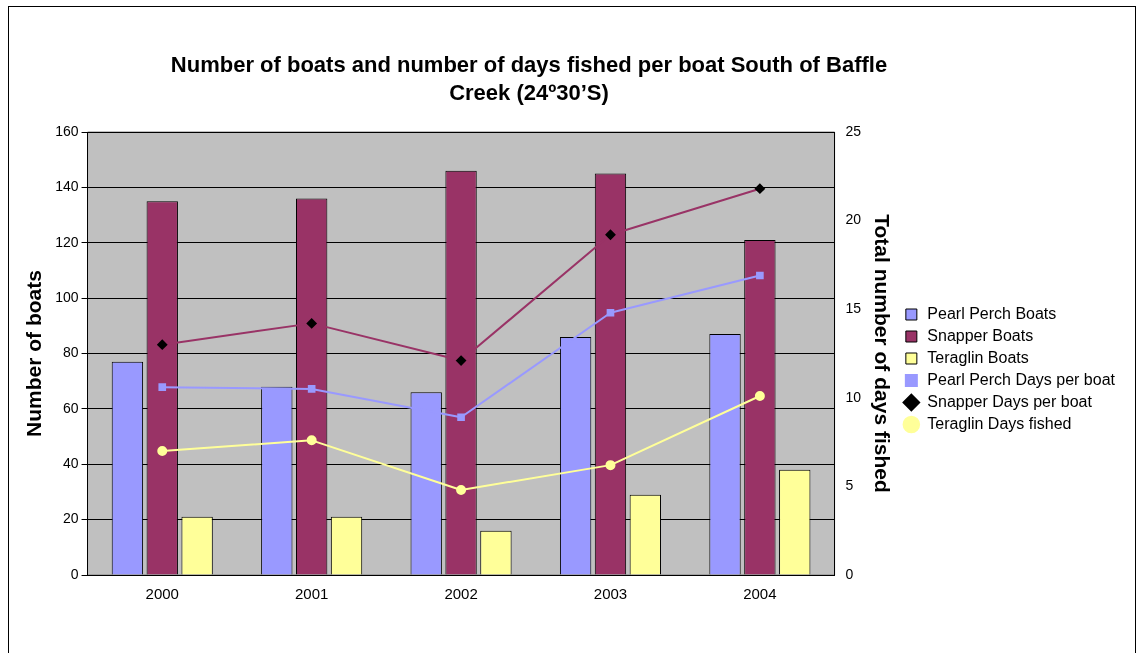  I want to click on legend-label: Teraglin Boats, so click(978, 357).